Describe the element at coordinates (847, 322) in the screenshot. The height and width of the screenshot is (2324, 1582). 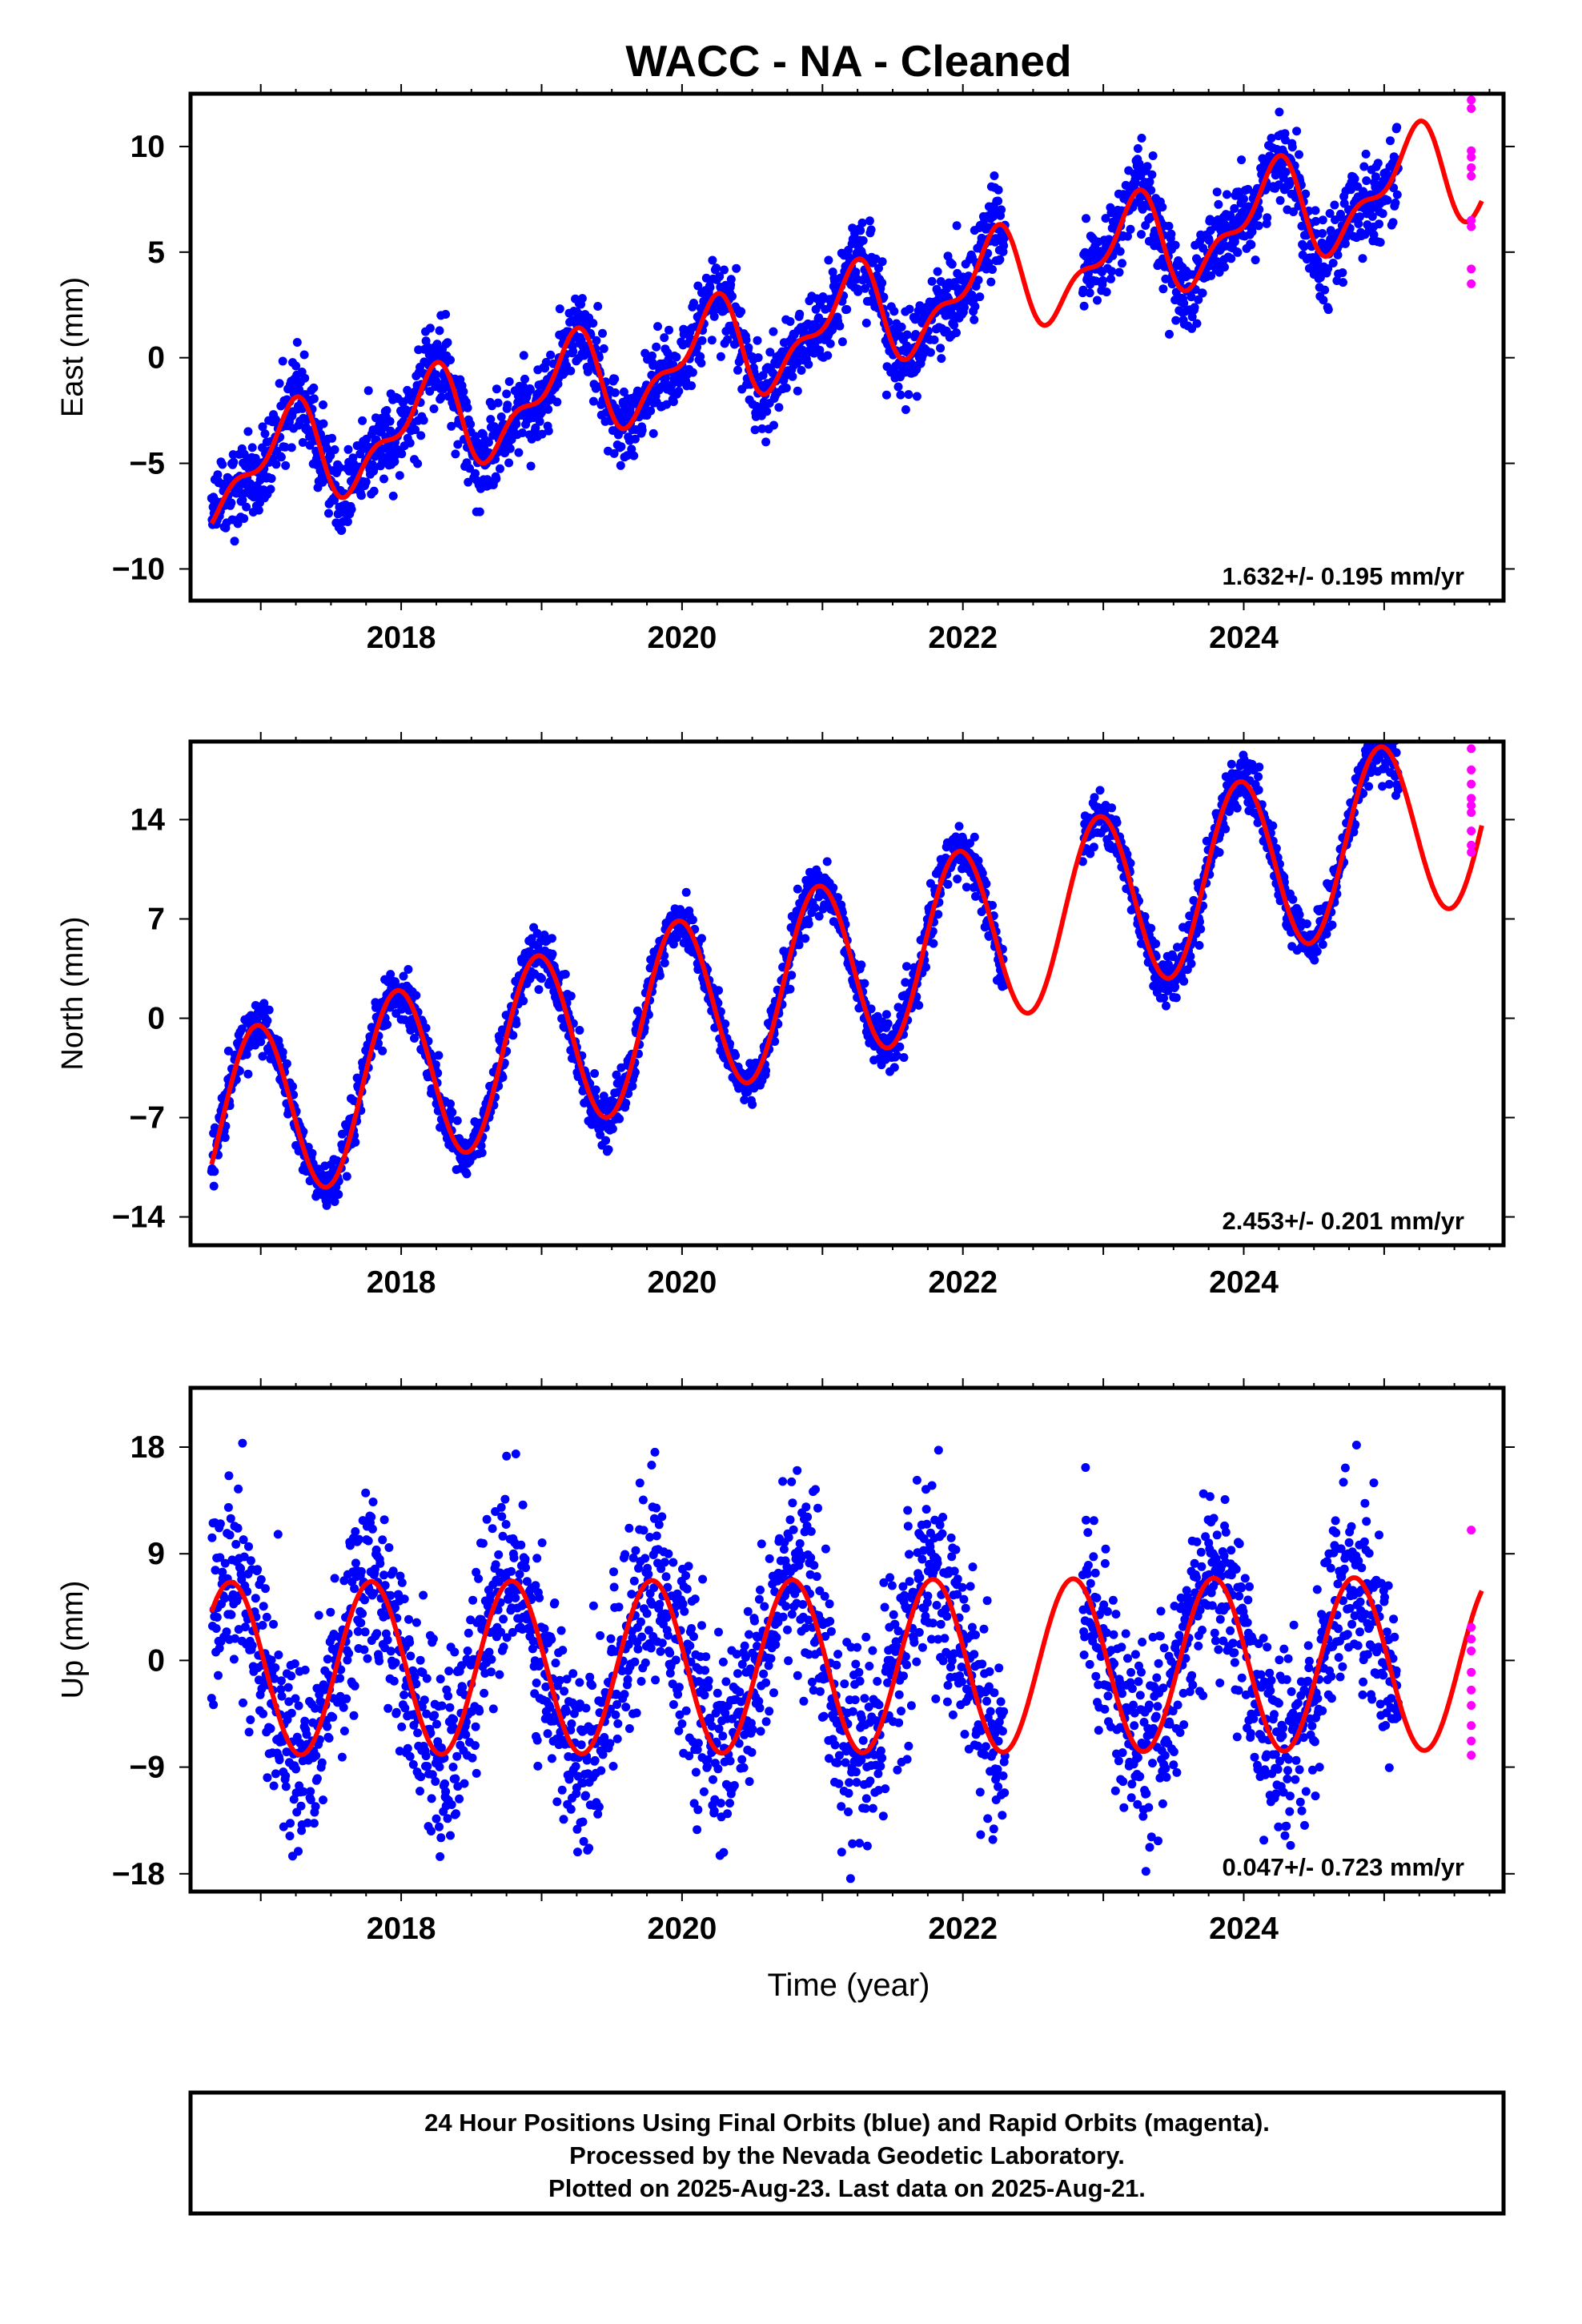
I see `model-curve` at that location.